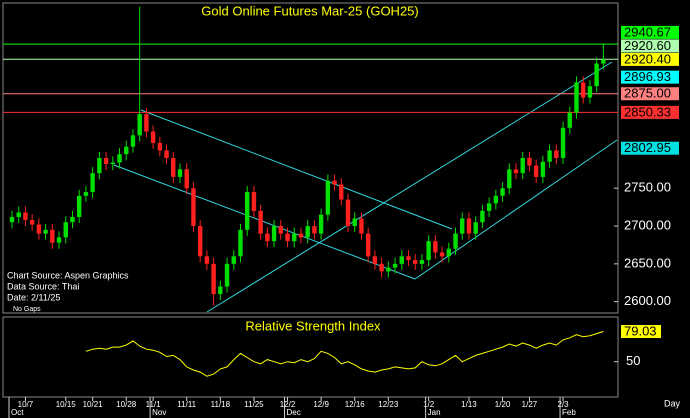 This screenshot has height=418, width=690. I want to click on level-label: 2896.93, so click(647, 76).